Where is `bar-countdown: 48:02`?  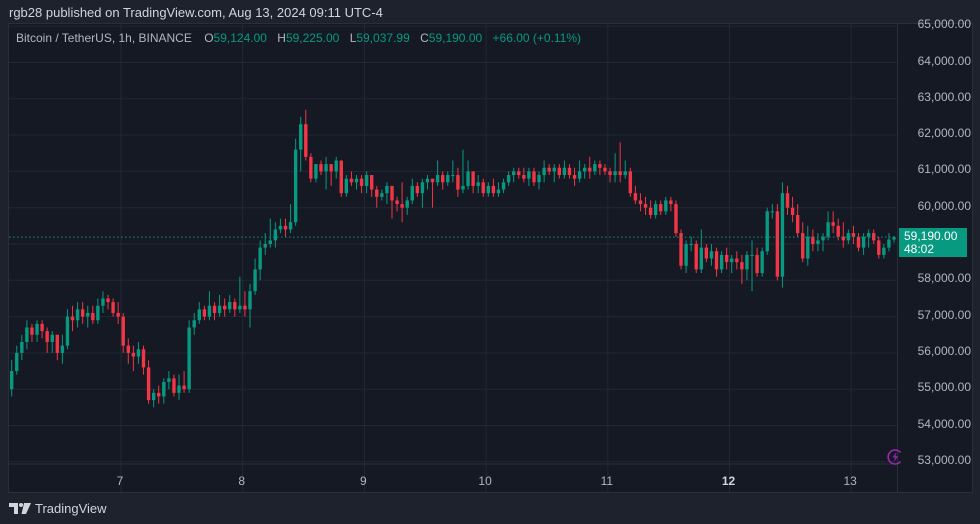
bar-countdown: 48:02 is located at coordinates (919, 249).